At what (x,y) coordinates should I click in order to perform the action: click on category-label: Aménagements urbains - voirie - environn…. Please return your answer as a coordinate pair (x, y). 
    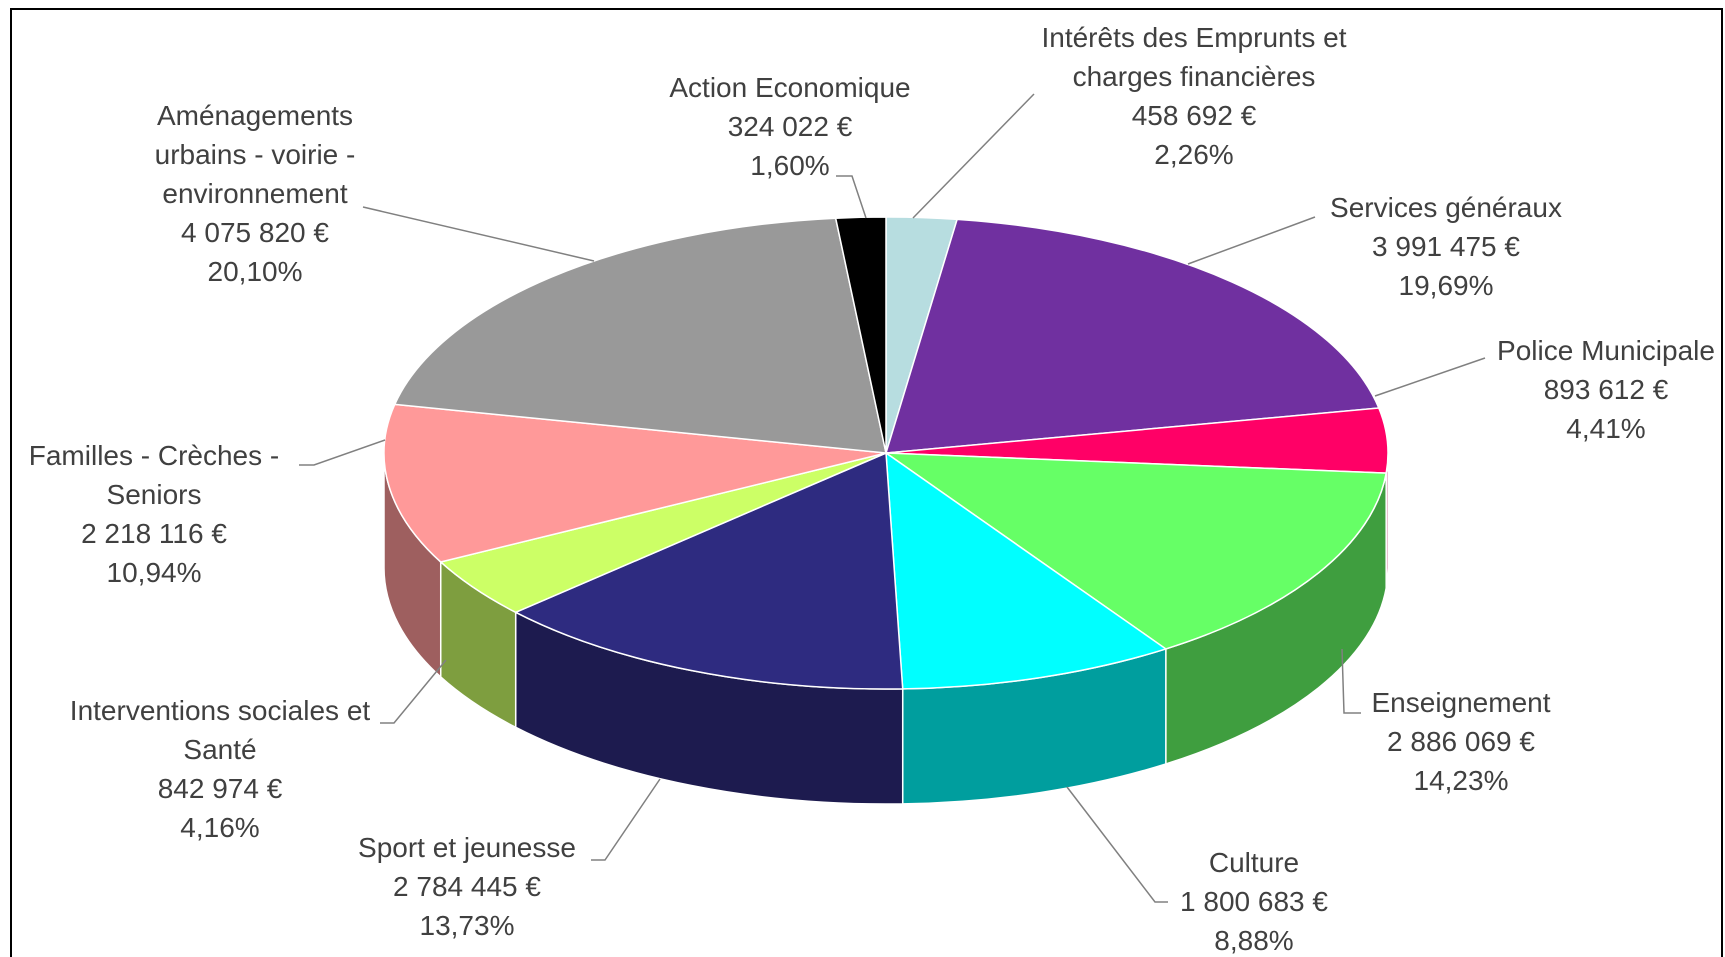
    Looking at the image, I should click on (255, 154).